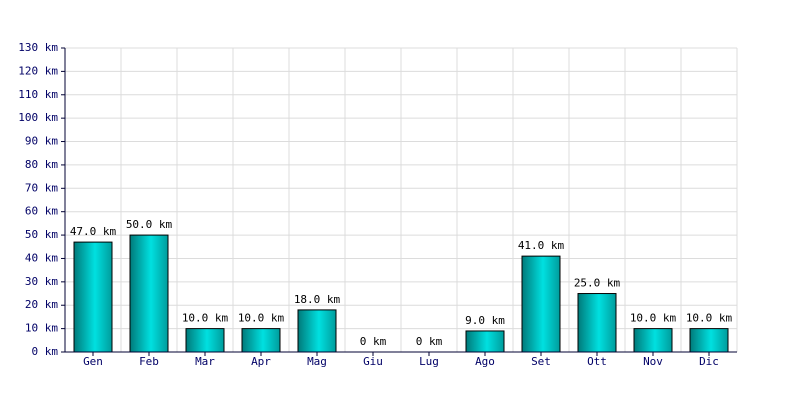 The height and width of the screenshot is (400, 800). What do you see at coordinates (41, 187) in the screenshot?
I see `y-tick-label: 70 km` at bounding box center [41, 187].